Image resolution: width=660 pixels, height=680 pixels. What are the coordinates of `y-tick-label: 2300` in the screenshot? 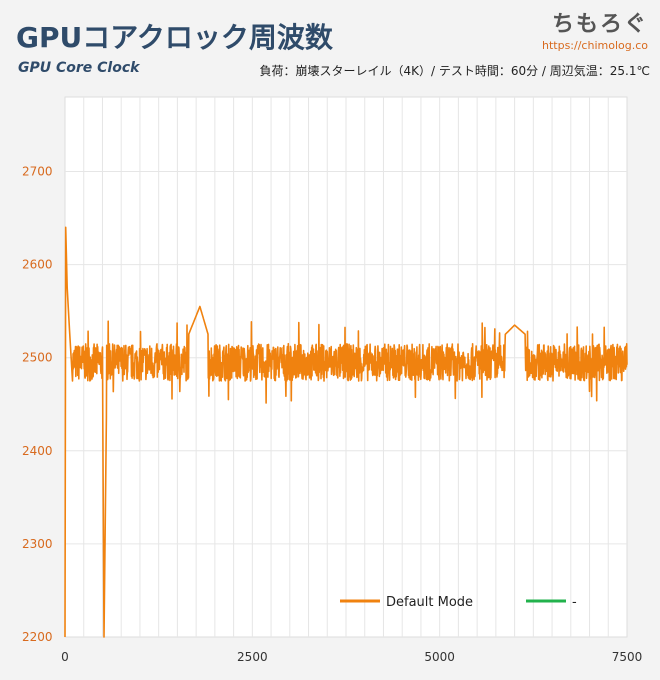 It's located at (37, 544).